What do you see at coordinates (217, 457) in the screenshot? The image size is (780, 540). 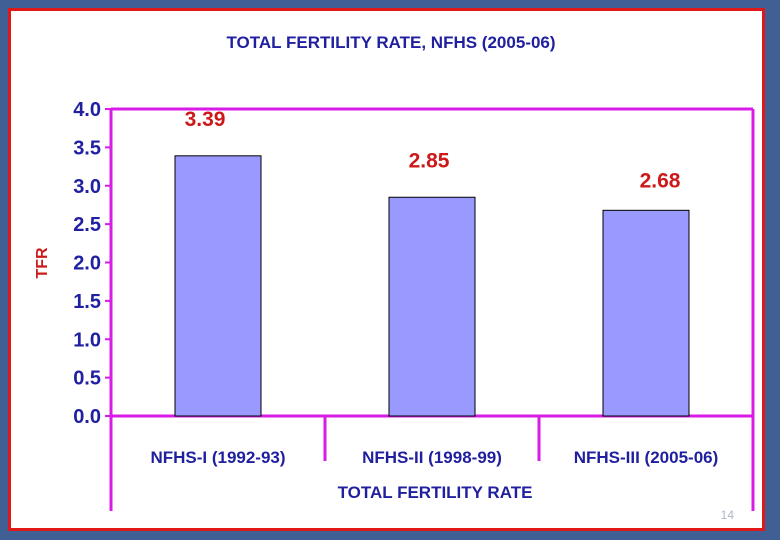 I see `category-label-1: NFHS-I (1992-93)` at bounding box center [217, 457].